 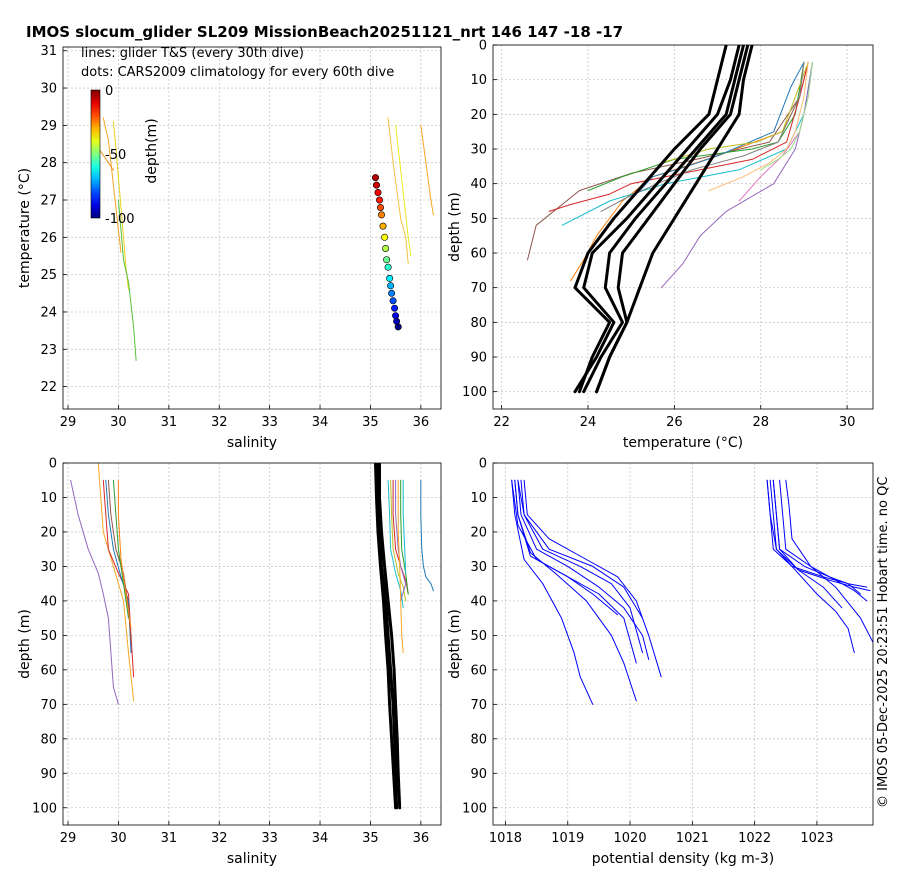 What do you see at coordinates (734, 112) in the screenshot?
I see `series-line-glider8` at bounding box center [734, 112].